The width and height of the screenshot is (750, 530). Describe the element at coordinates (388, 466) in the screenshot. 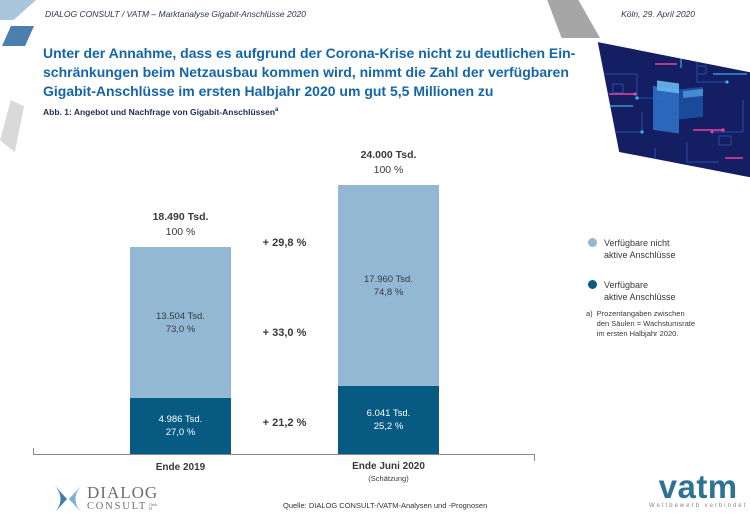

I see `category-label-text: Ende Juni 2020` at that location.